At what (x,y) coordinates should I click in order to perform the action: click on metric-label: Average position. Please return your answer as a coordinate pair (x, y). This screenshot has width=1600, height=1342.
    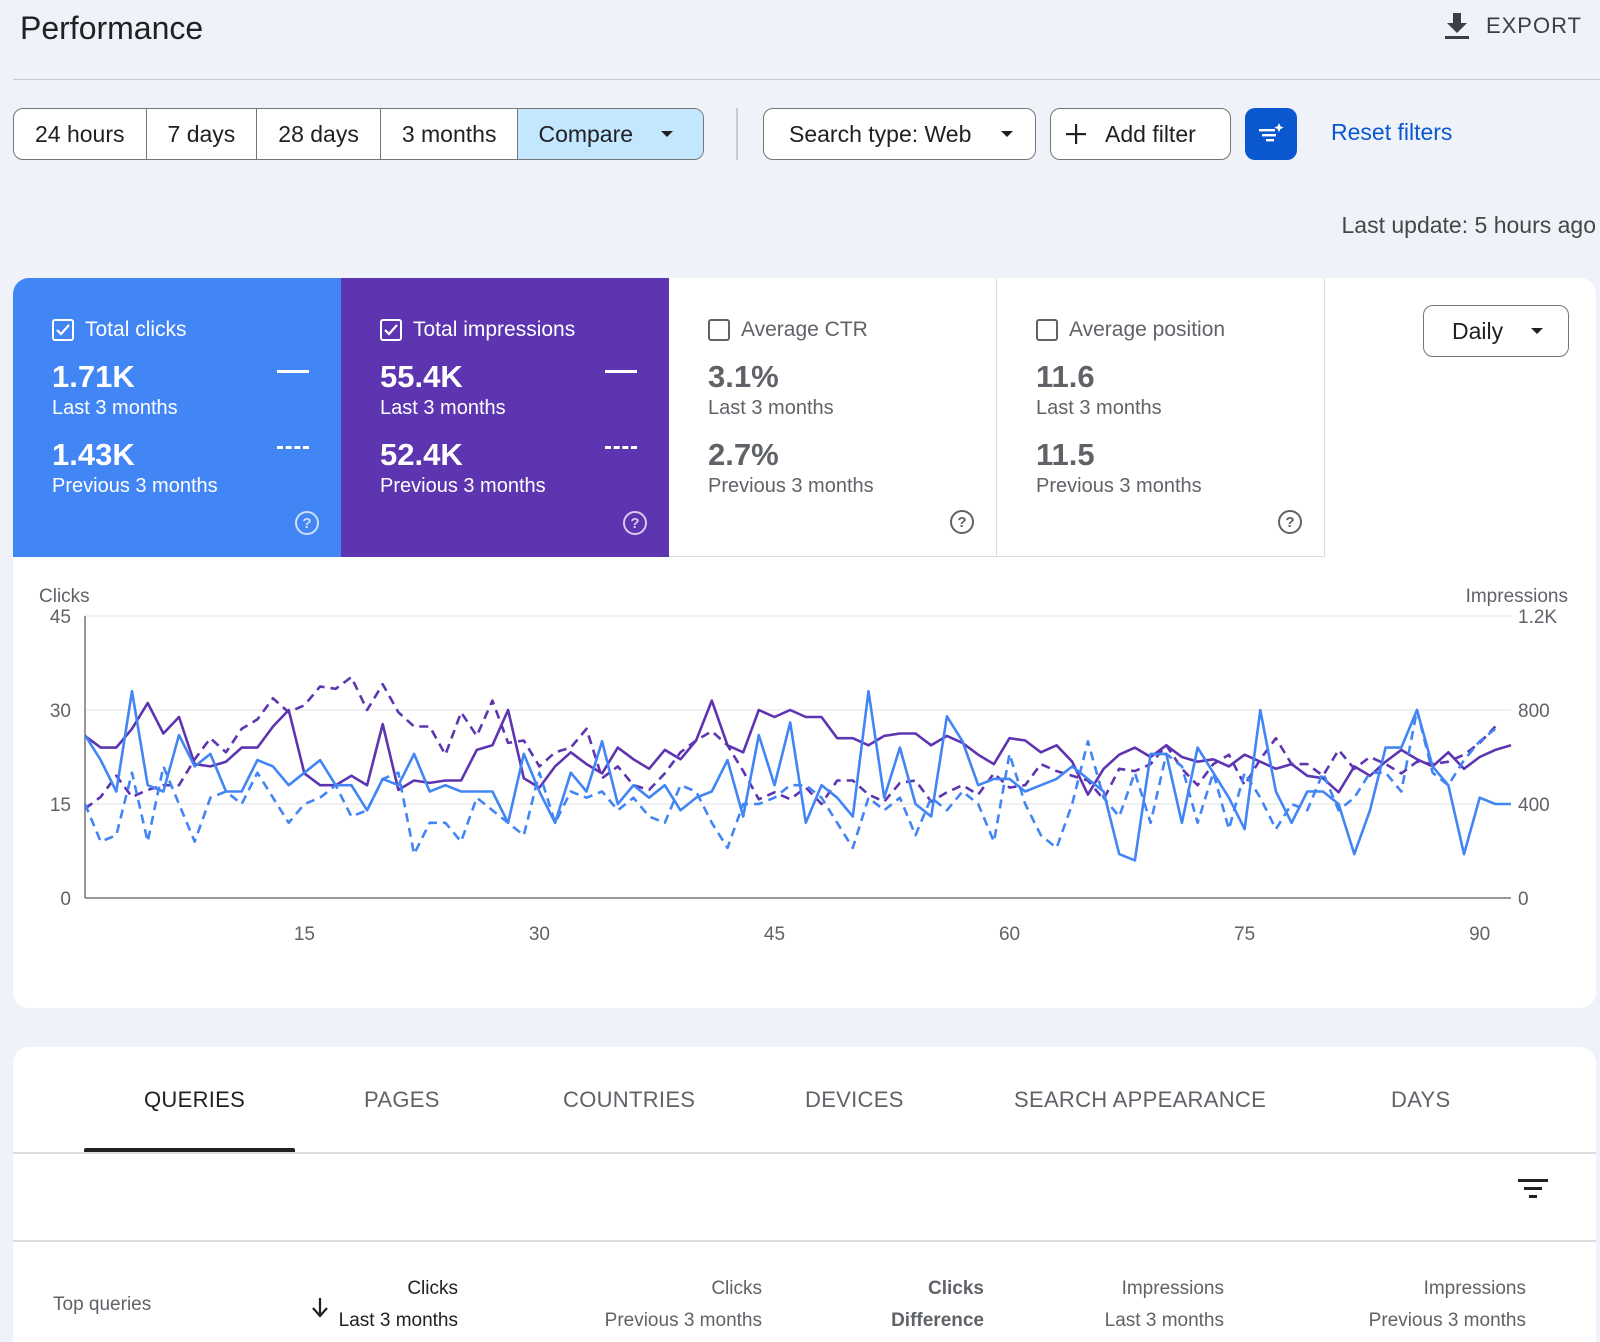
    Looking at the image, I should click on (1147, 329).